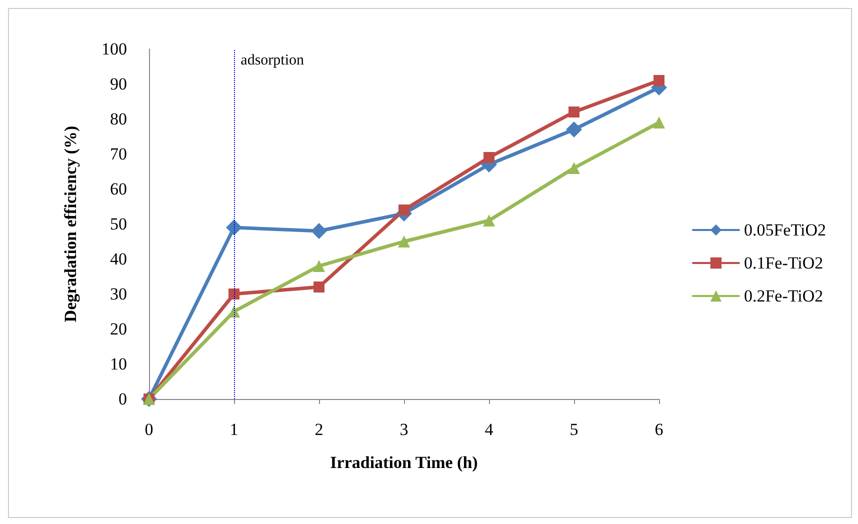  I want to click on x-tick-label: 1, so click(234, 429).